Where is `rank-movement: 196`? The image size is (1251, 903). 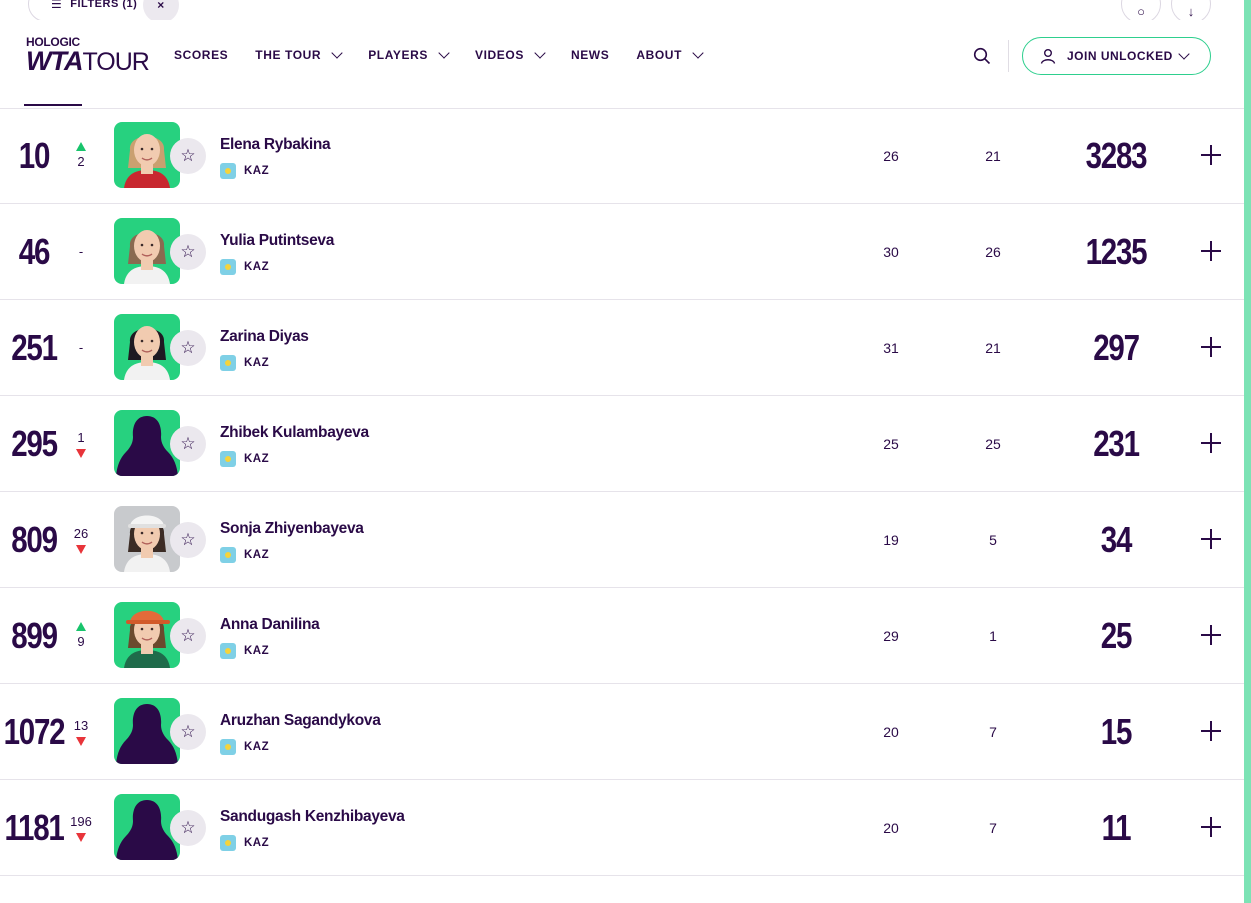 rank-movement: 196 is located at coordinates (81, 827).